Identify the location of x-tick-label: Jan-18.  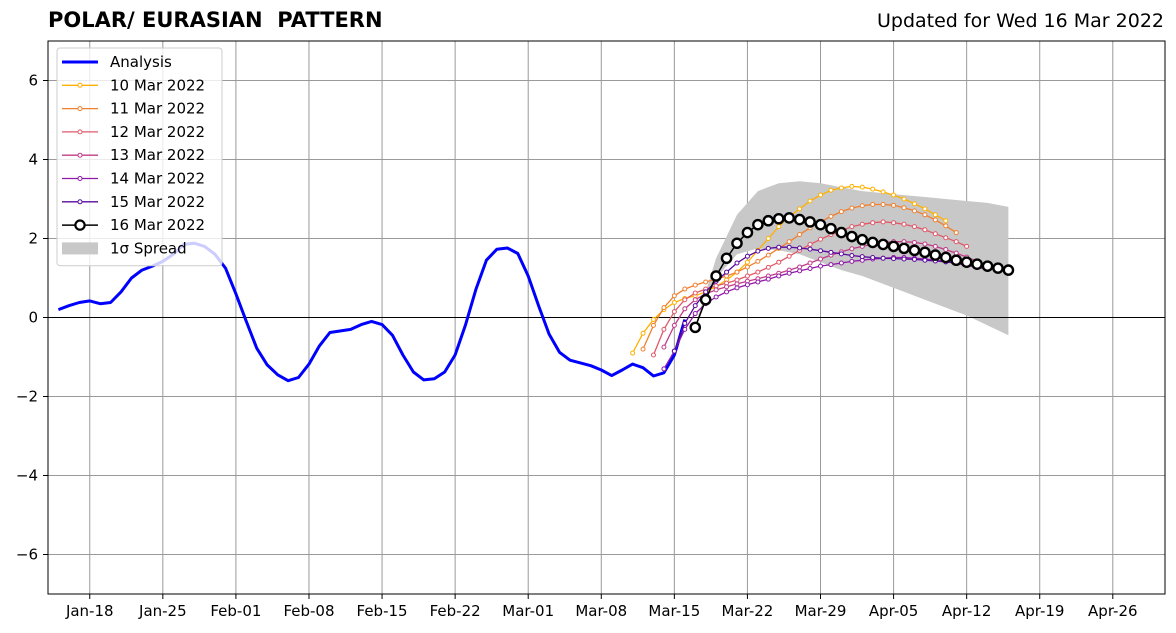
(89, 611).